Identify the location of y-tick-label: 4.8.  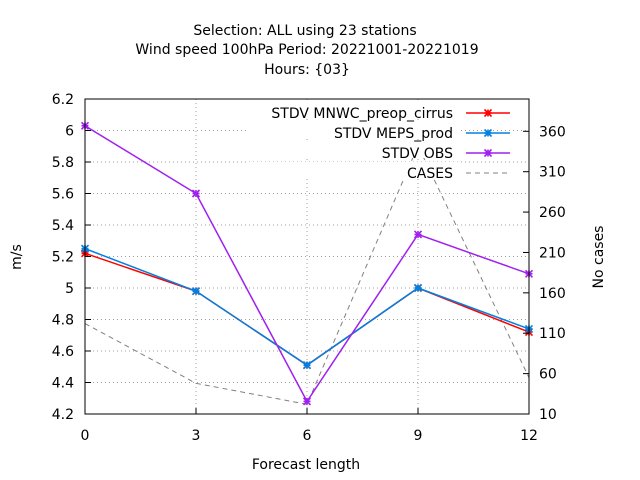
(63, 321).